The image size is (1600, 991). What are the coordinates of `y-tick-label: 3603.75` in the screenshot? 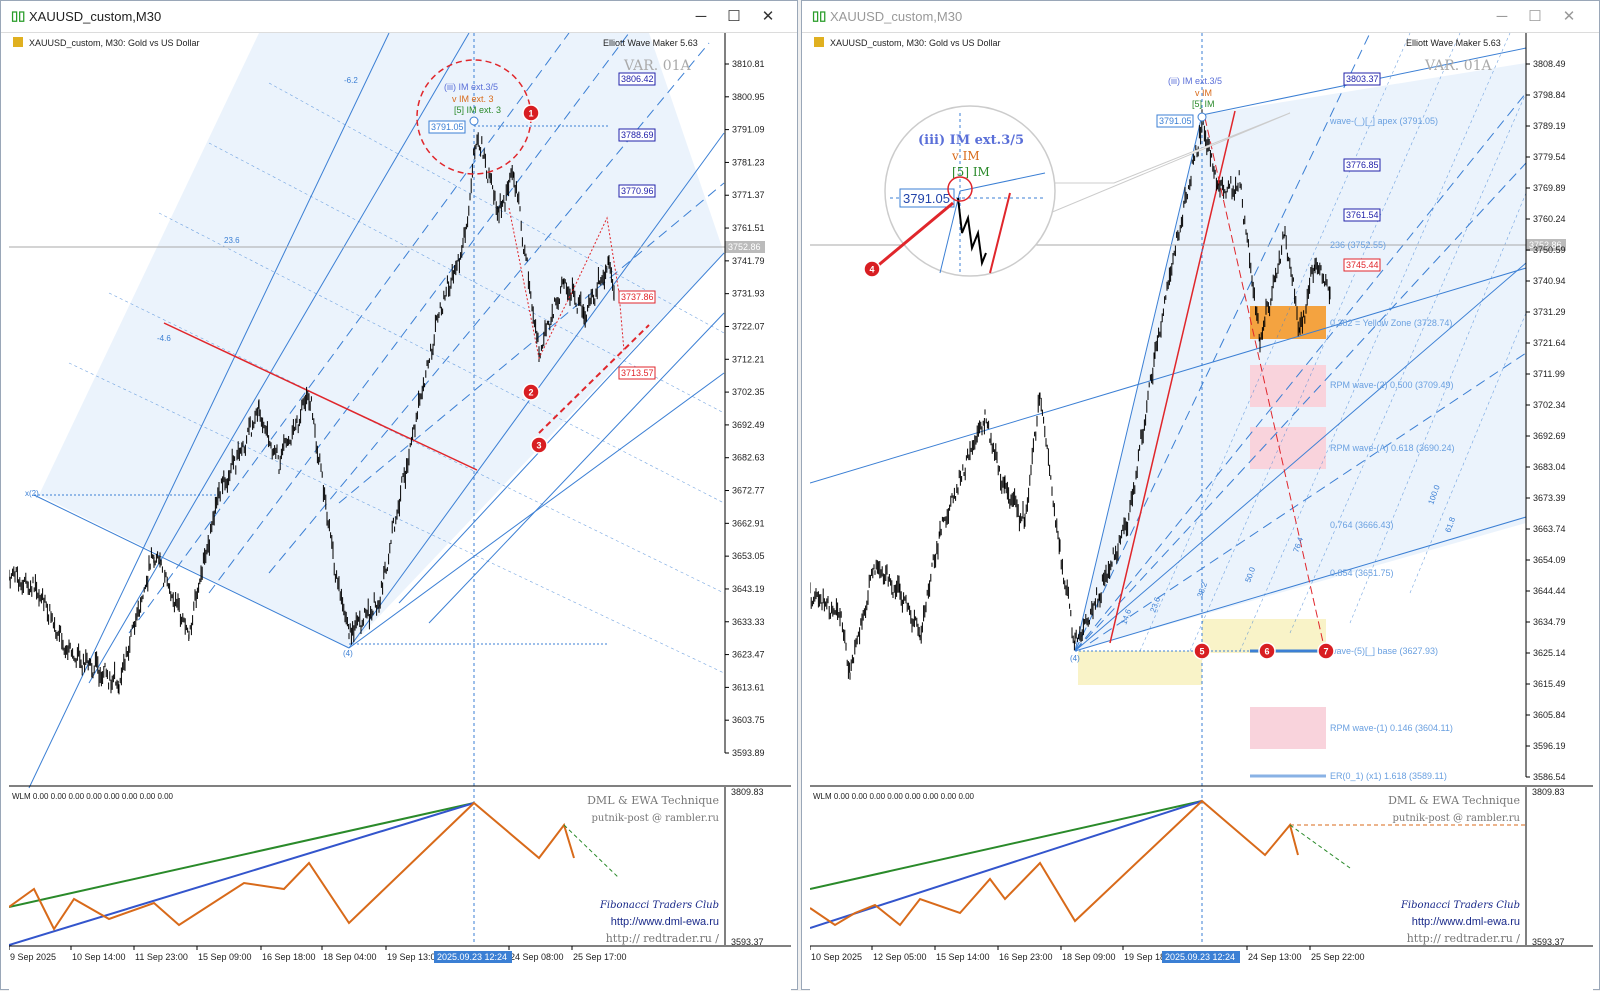 It's located at (748, 720).